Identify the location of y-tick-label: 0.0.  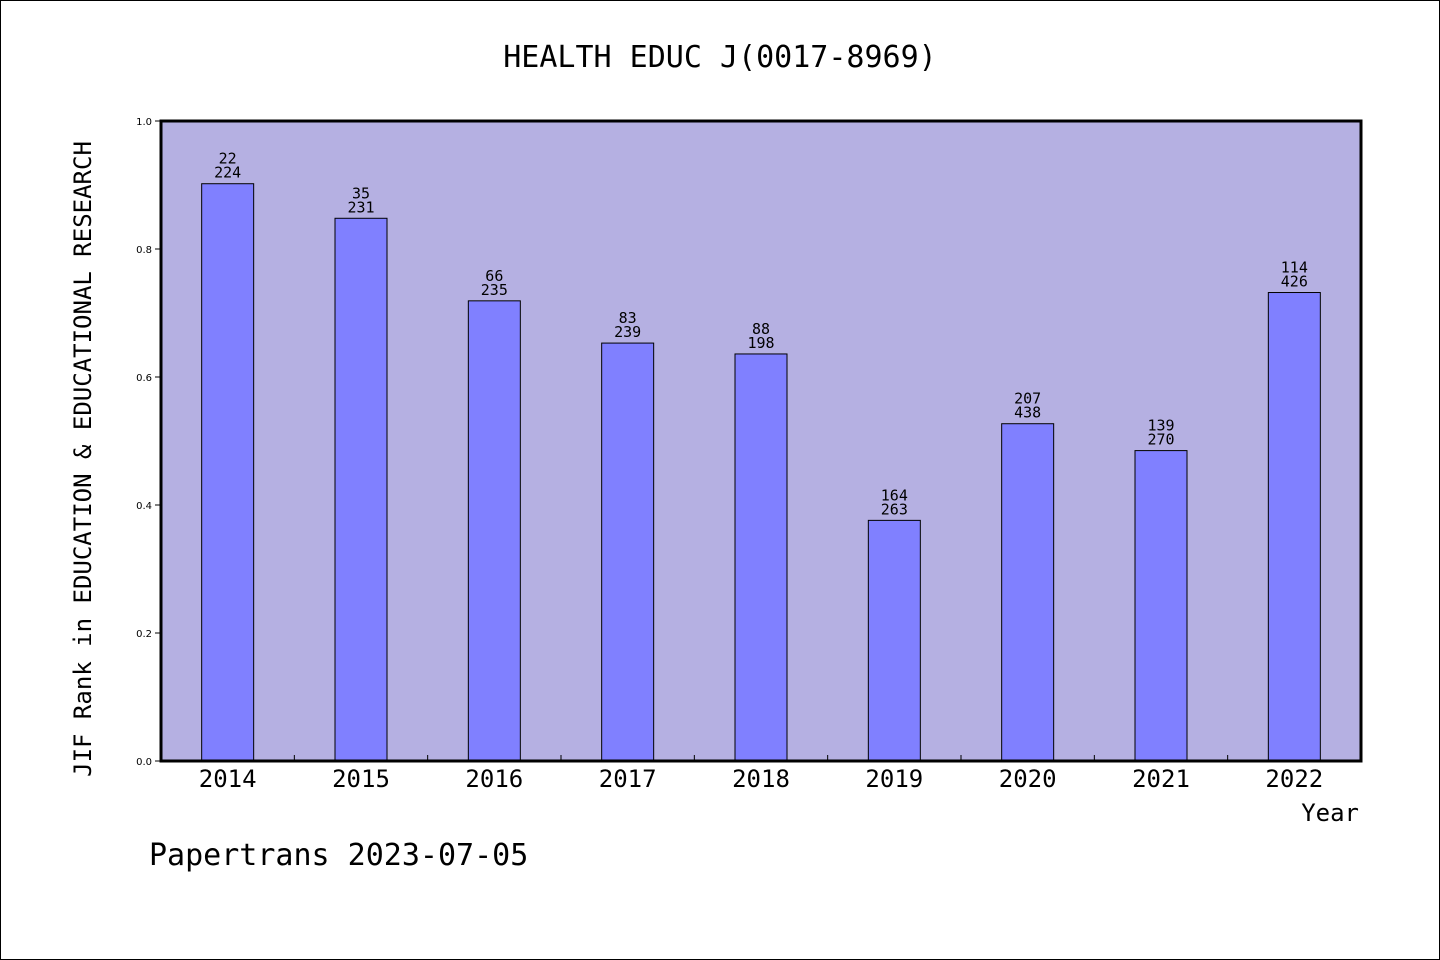
(144, 762).